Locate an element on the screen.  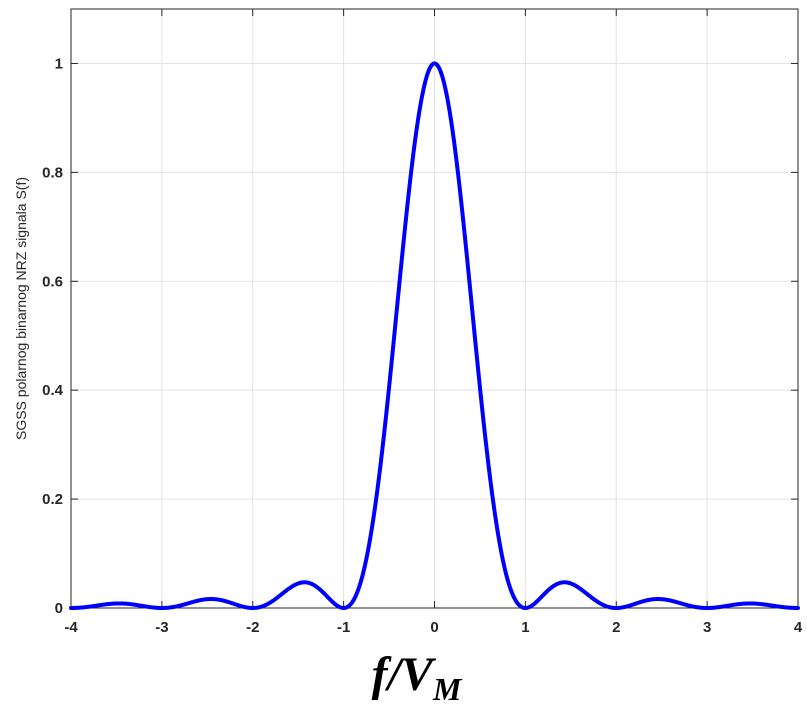
y-tick-label: 1 is located at coordinates (59, 63).